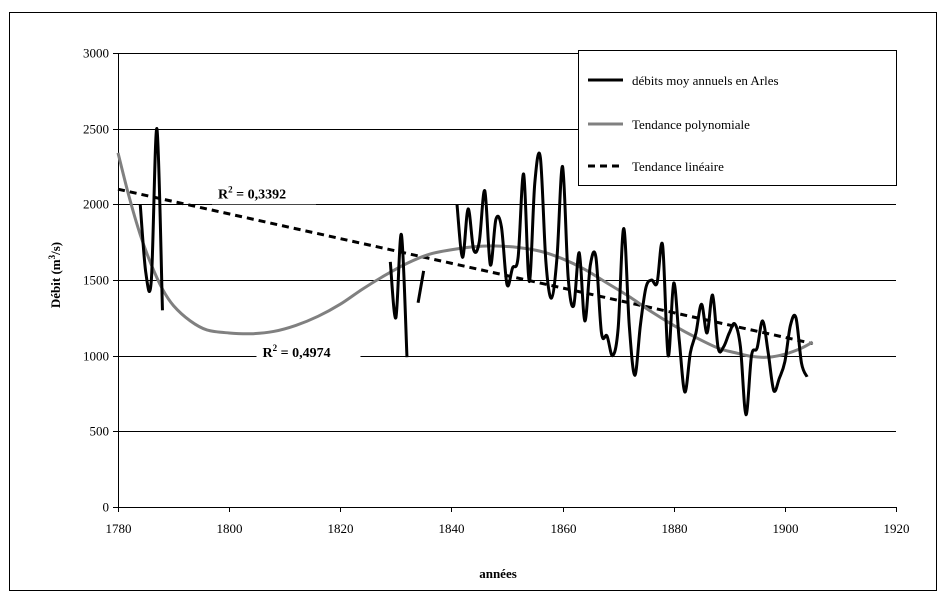  Describe the element at coordinates (498, 573) in the screenshot. I see `x-axis-label: années` at that location.